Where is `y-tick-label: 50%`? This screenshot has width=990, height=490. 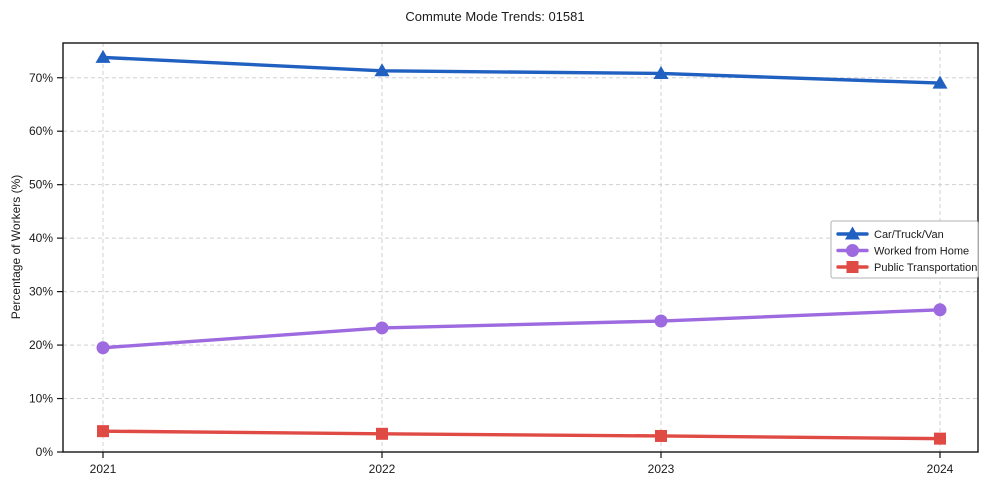
y-tick-label: 50% is located at coordinates (41, 185).